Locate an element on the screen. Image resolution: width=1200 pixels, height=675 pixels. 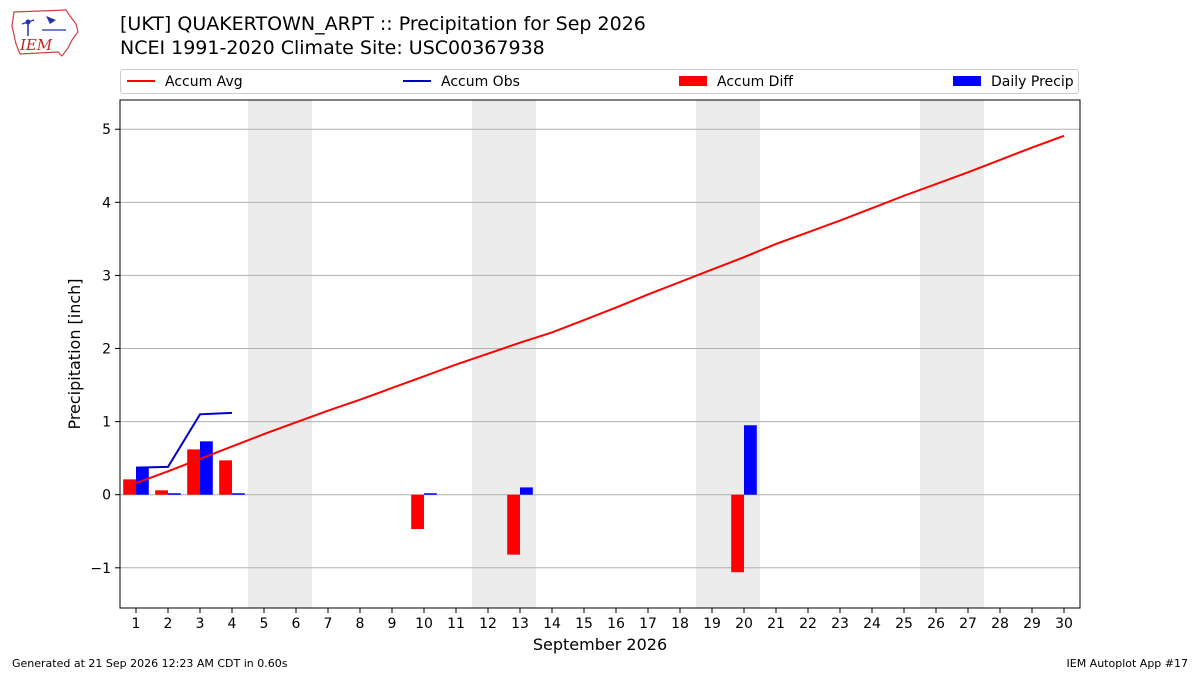
x-tick-label: 7 is located at coordinates (328, 624).